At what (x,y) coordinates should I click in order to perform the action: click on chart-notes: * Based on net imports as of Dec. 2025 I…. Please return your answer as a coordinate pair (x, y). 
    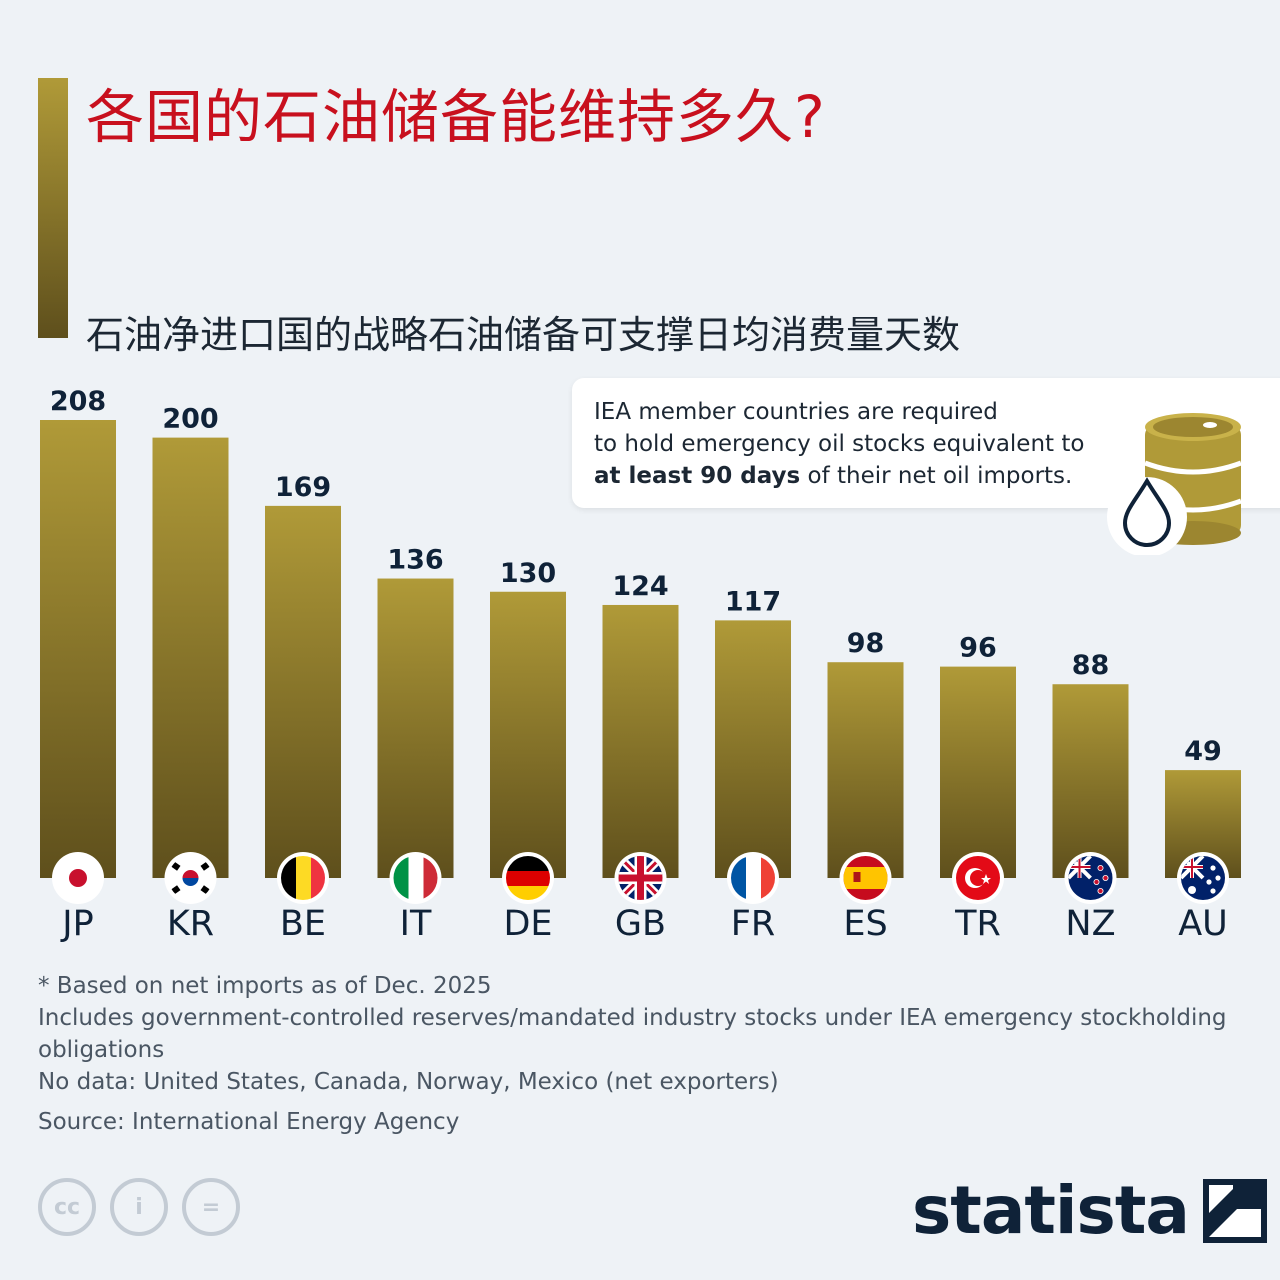
    Looking at the image, I should click on (638, 1054).